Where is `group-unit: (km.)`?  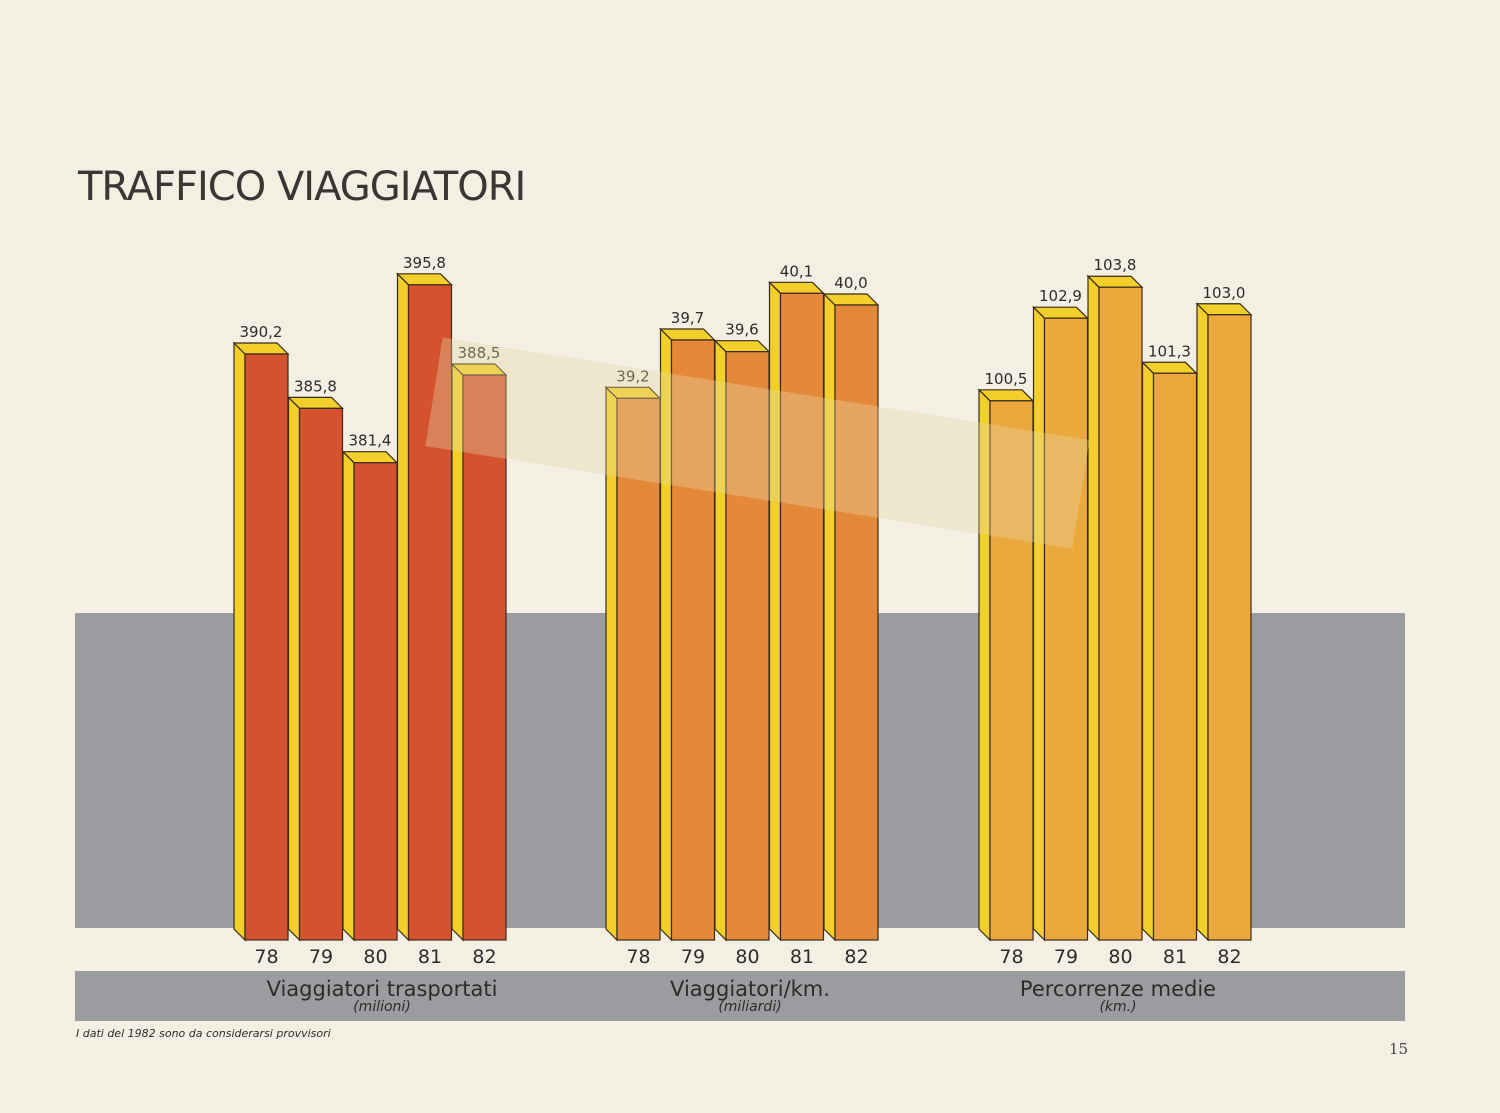 group-unit: (km.) is located at coordinates (1118, 1007).